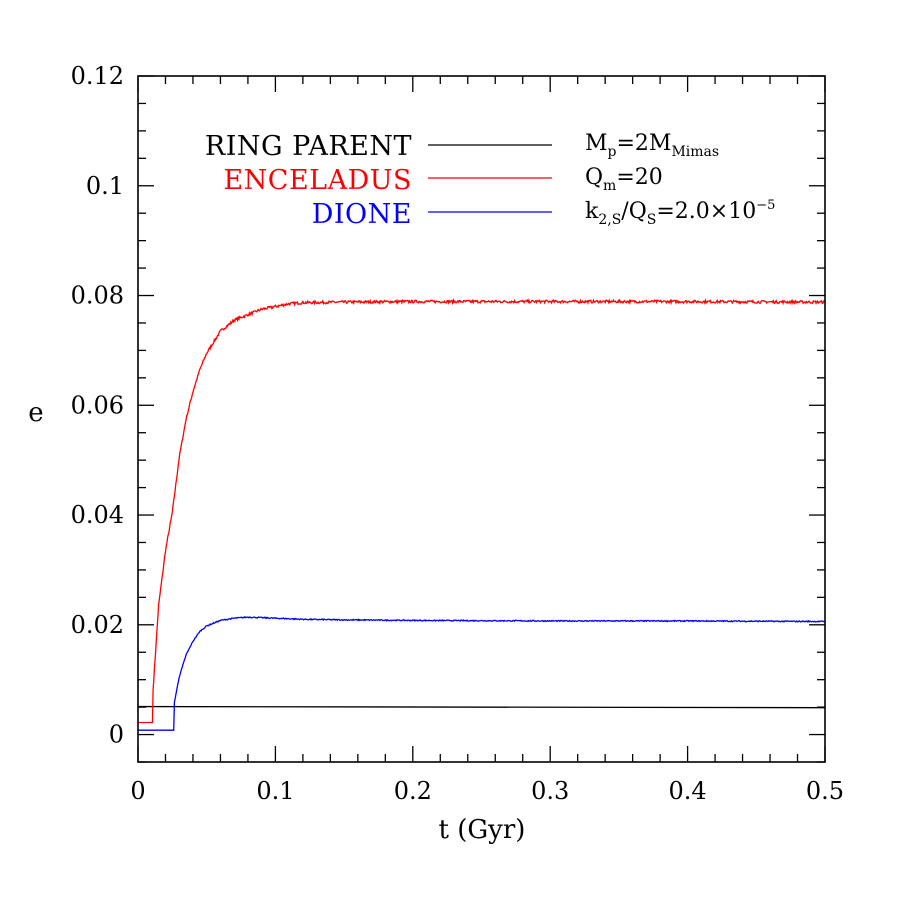 This screenshot has width=900, height=900. I want to click on x-axis-title: t (Gyr), so click(482, 830).